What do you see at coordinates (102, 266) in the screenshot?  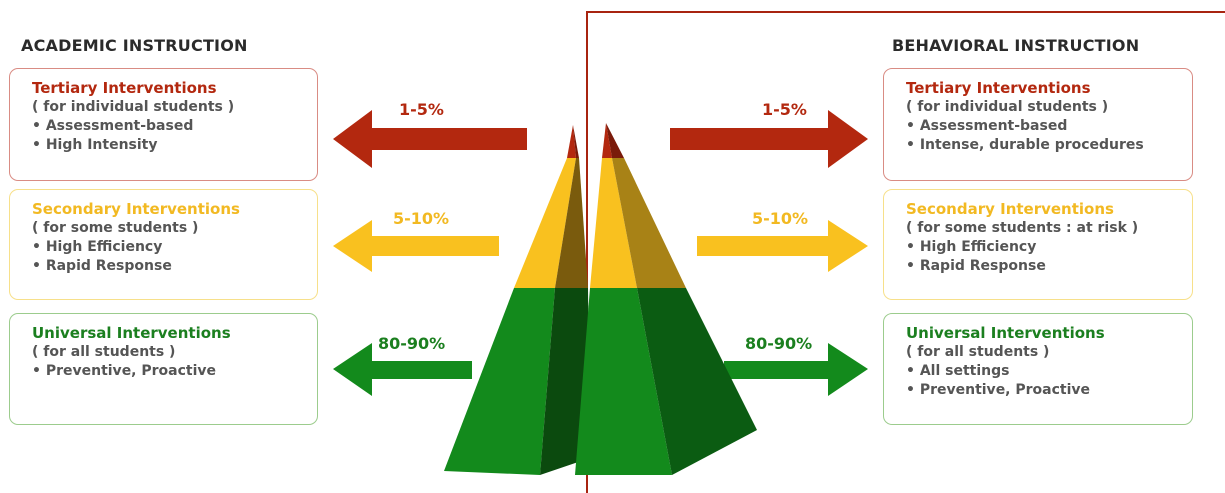 I see `academic-secondary-line: • Rapid Response` at bounding box center [102, 266].